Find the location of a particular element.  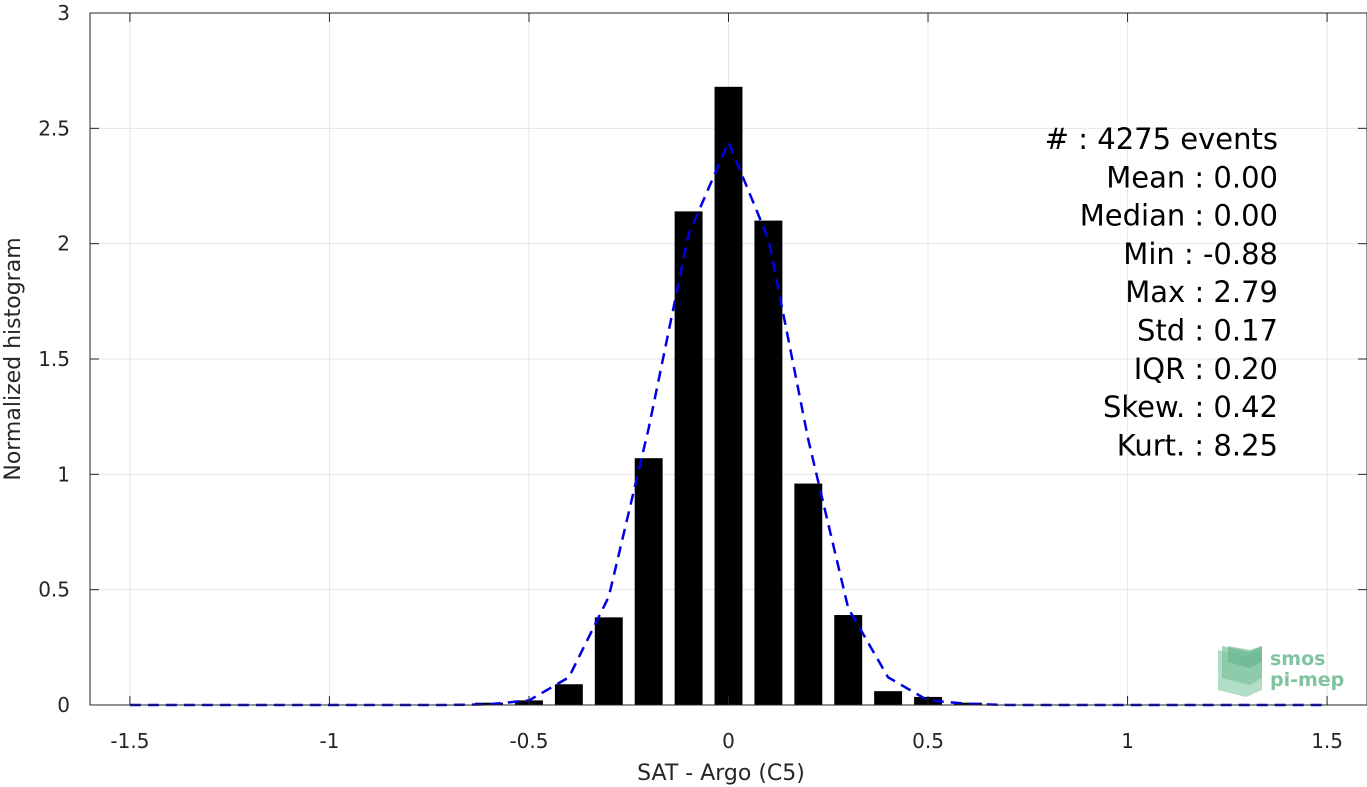

stat-line: IQR : 0.20 is located at coordinates (1206, 369).